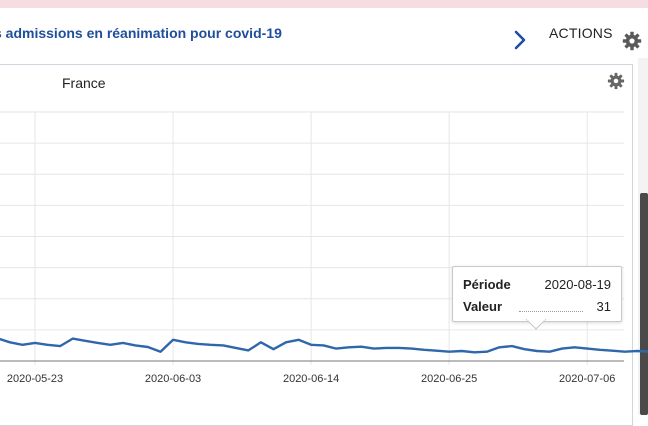  Describe the element at coordinates (537, 294) in the screenshot. I see `data-tooltip: Période 2020-08-19 Valeur 31` at that location.